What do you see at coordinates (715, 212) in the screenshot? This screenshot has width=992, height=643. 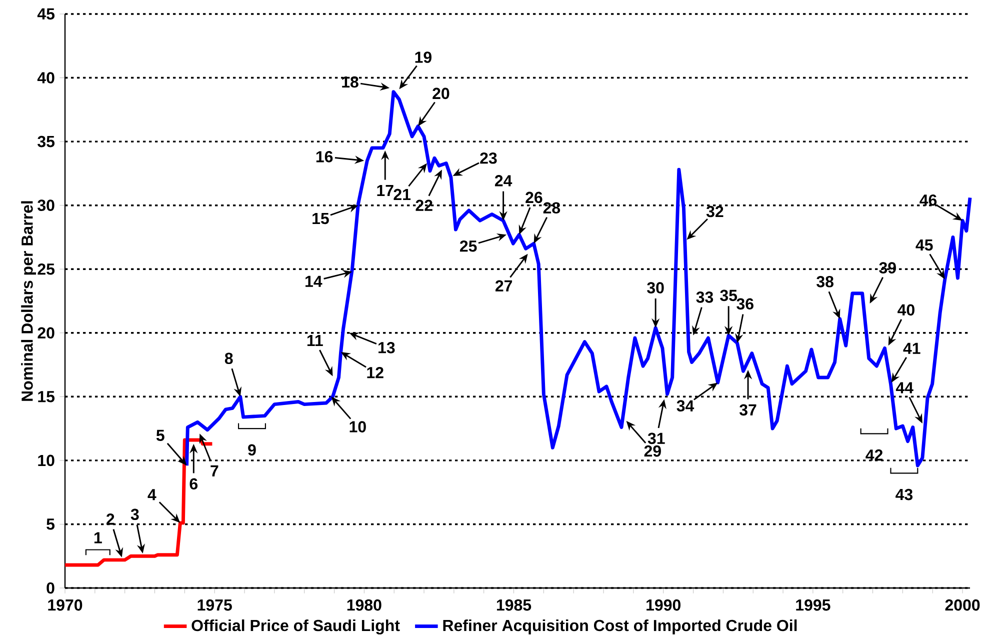 I see `annotation: 32` at bounding box center [715, 212].